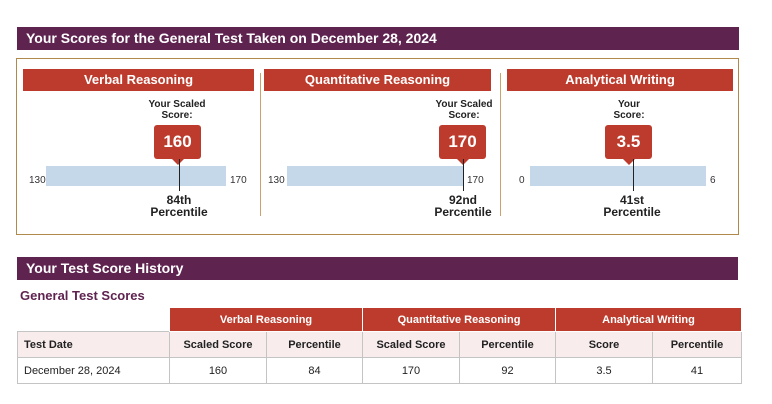 Image resolution: width=772 pixels, height=404 pixels. What do you see at coordinates (377, 268) in the screenshot?
I see `history-header: Your Test Score History` at bounding box center [377, 268].